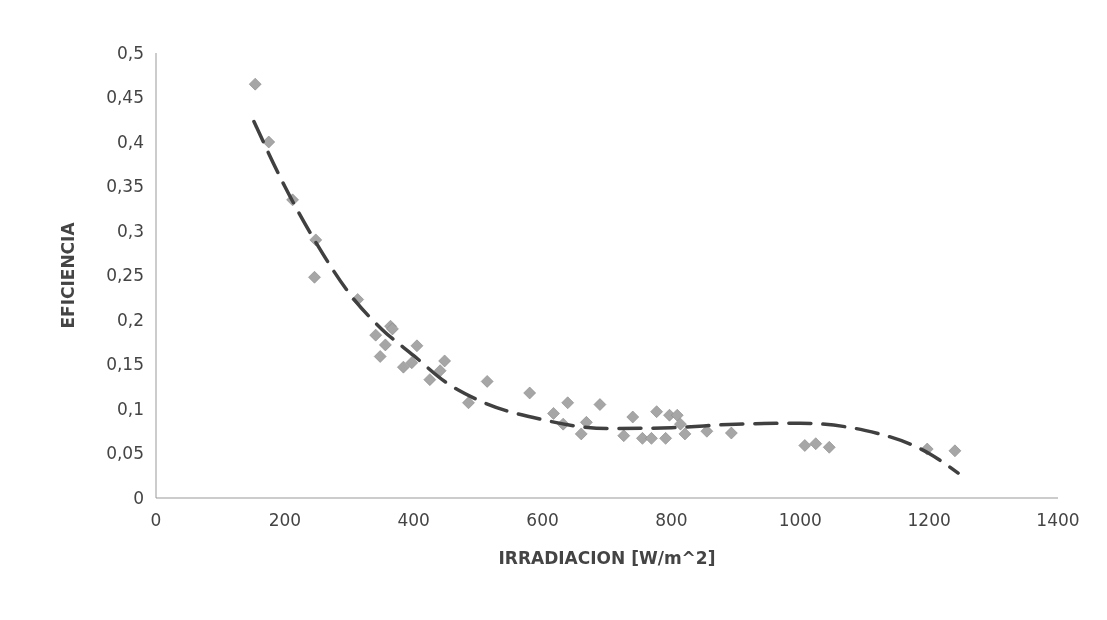 The width and height of the screenshot is (1107, 620). I want to click on x-tick-label: 1200, so click(929, 520).